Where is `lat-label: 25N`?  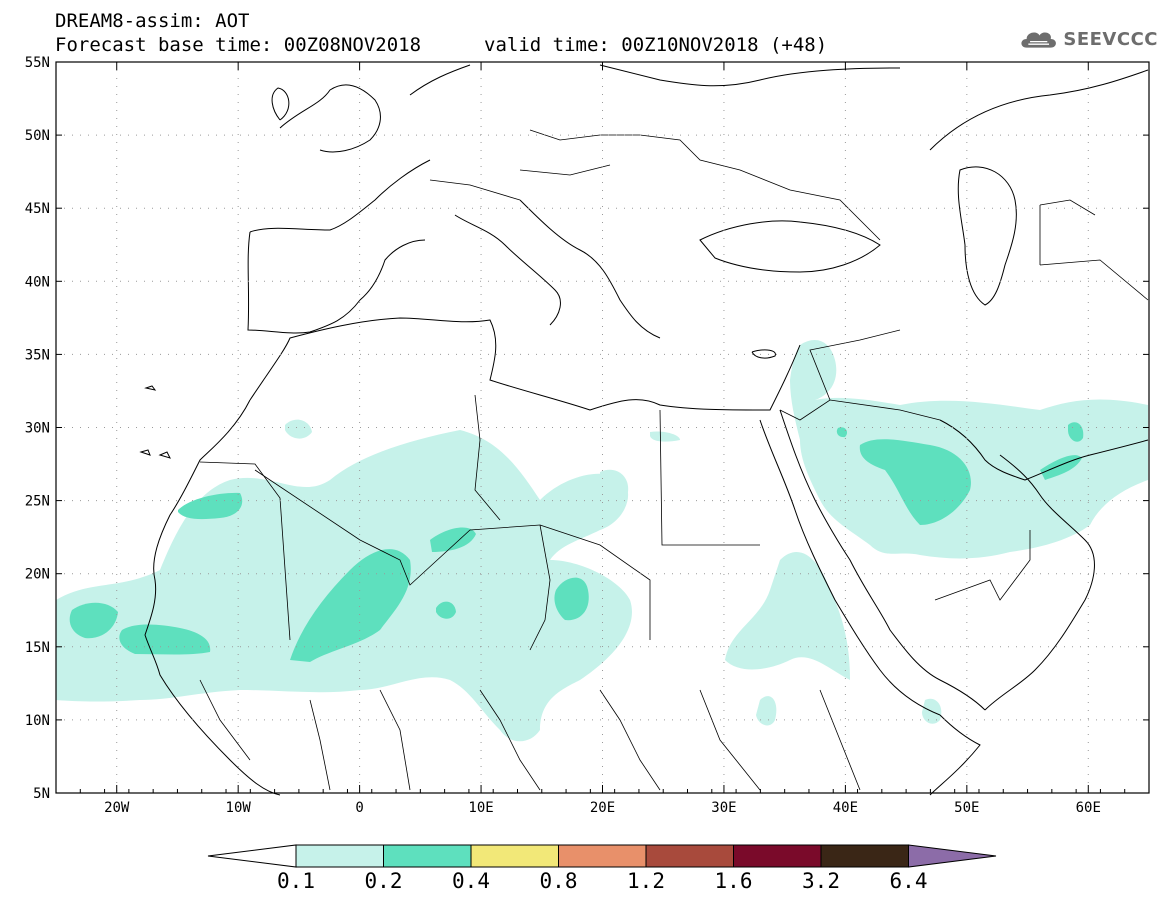 lat-label: 25N is located at coordinates (37, 502).